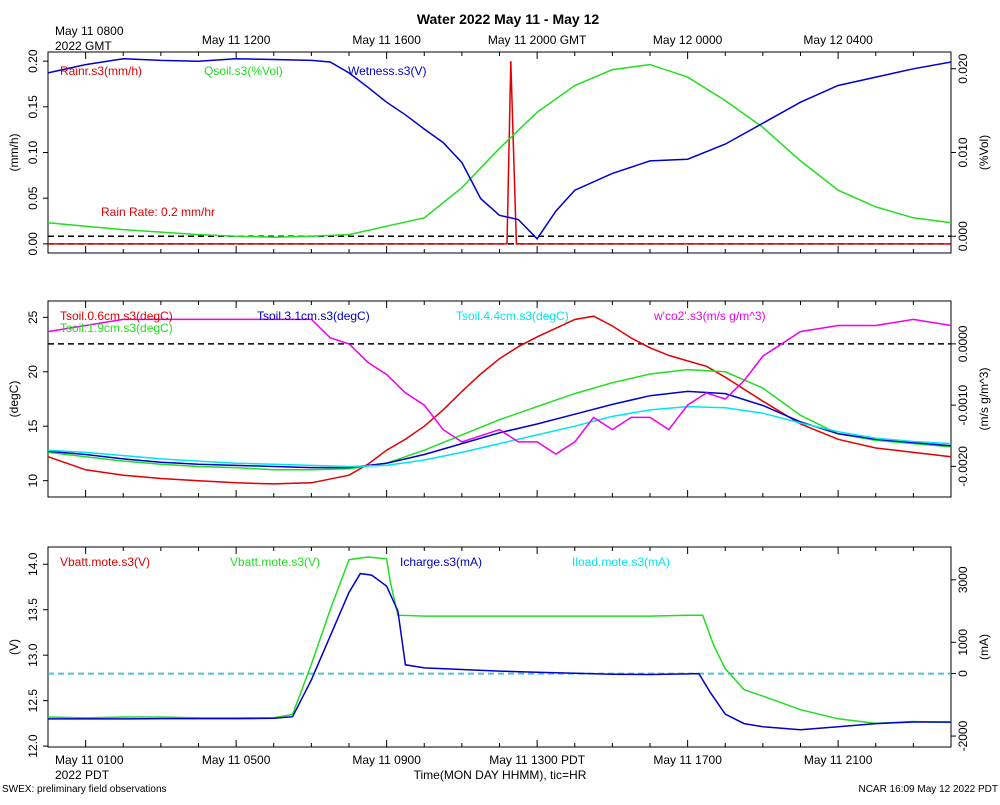 Image resolution: width=1000 pixels, height=805 pixels. Describe the element at coordinates (313, 316) in the screenshot. I see `legend-entry: Tsoil.3.1cm.s3(degC)` at that location.